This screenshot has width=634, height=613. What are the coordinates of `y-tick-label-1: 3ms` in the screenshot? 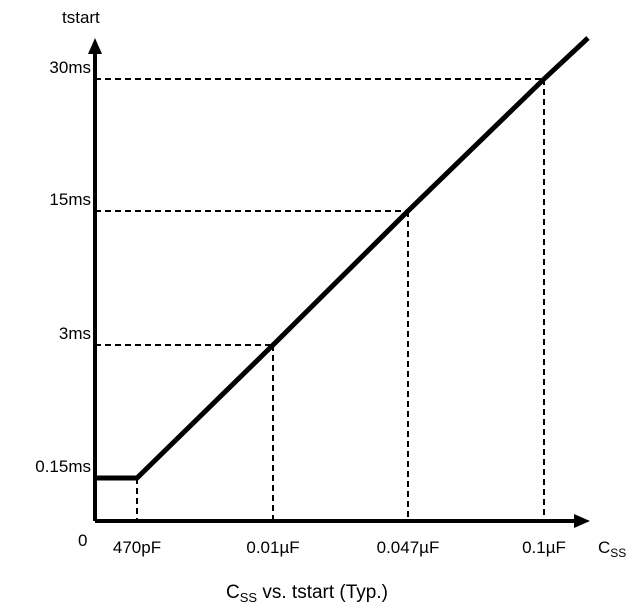 It's located at (75, 333).